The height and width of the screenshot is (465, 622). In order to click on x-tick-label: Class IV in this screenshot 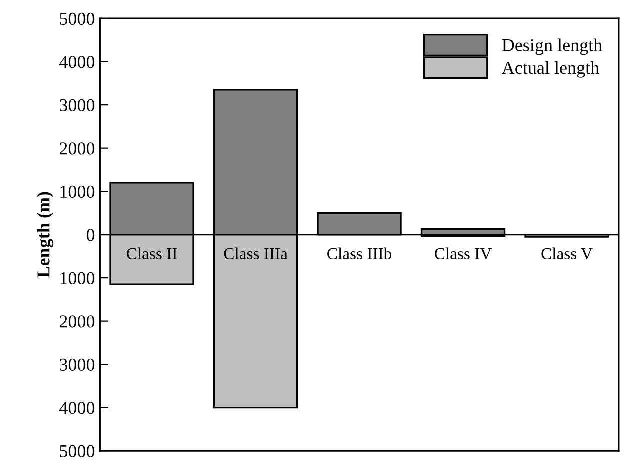, I will do `click(463, 254)`.